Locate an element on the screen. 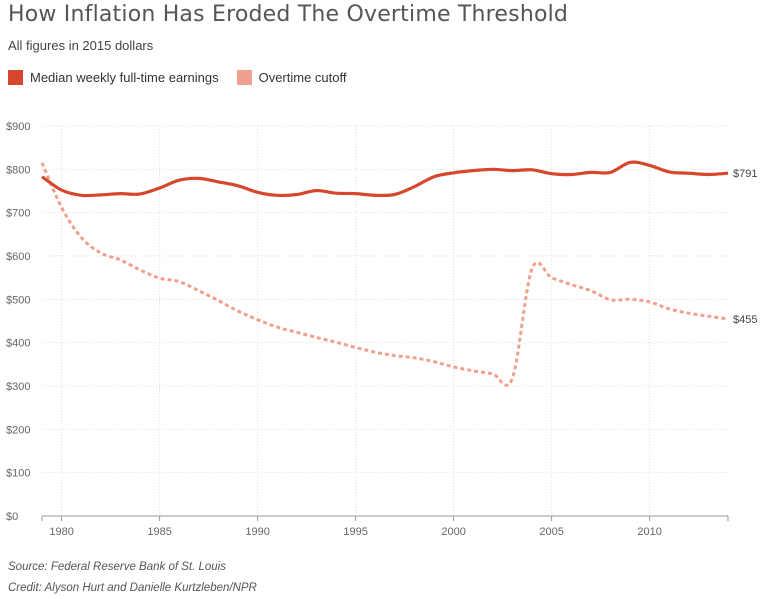  legend-item-overtime: Overtime cutoff is located at coordinates (291, 77).